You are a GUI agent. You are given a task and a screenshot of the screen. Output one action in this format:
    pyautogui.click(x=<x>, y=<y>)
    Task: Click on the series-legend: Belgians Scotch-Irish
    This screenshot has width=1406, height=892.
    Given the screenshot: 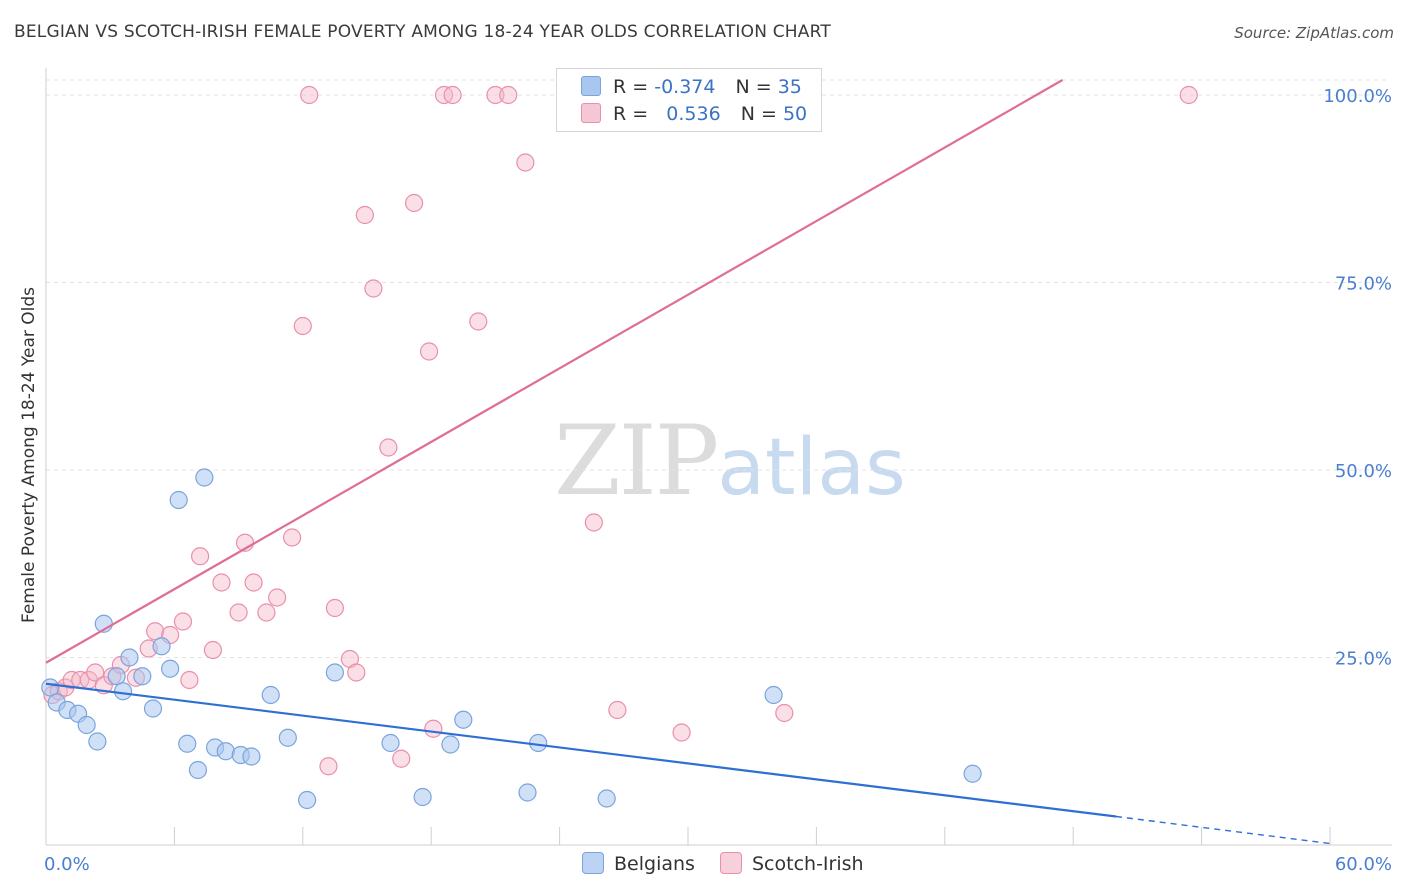 What is the action you would take?
    pyautogui.click(x=703, y=865)
    